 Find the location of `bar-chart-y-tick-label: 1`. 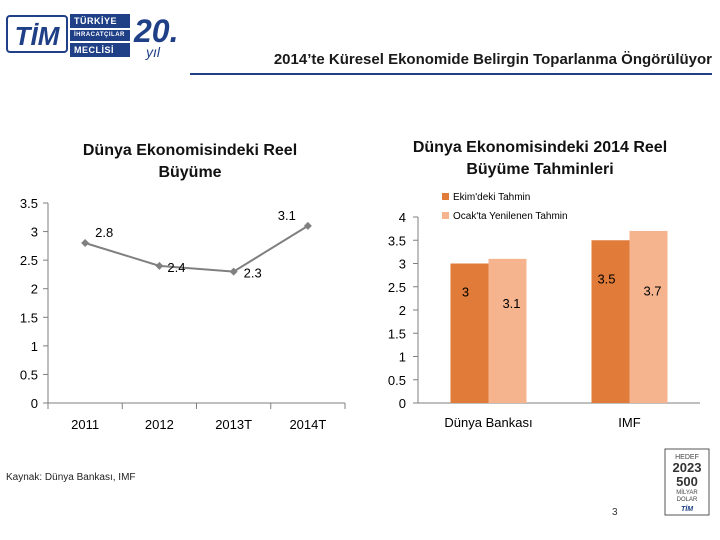

bar-chart-y-tick-label: 1 is located at coordinates (402, 357).